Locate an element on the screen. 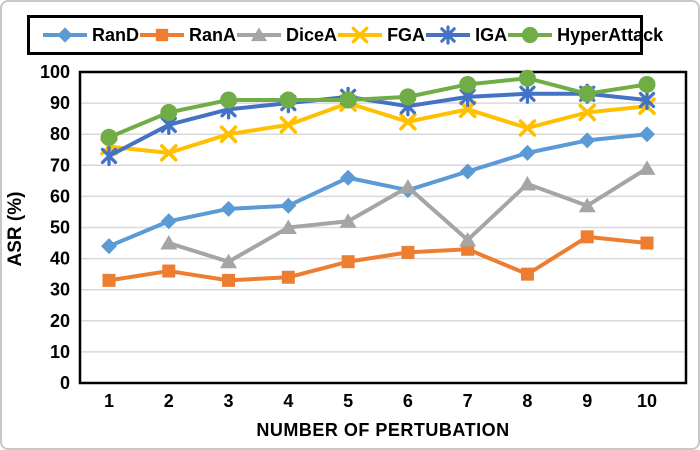 The height and width of the screenshot is (450, 700). x-tick-label: 10 is located at coordinates (647, 401).